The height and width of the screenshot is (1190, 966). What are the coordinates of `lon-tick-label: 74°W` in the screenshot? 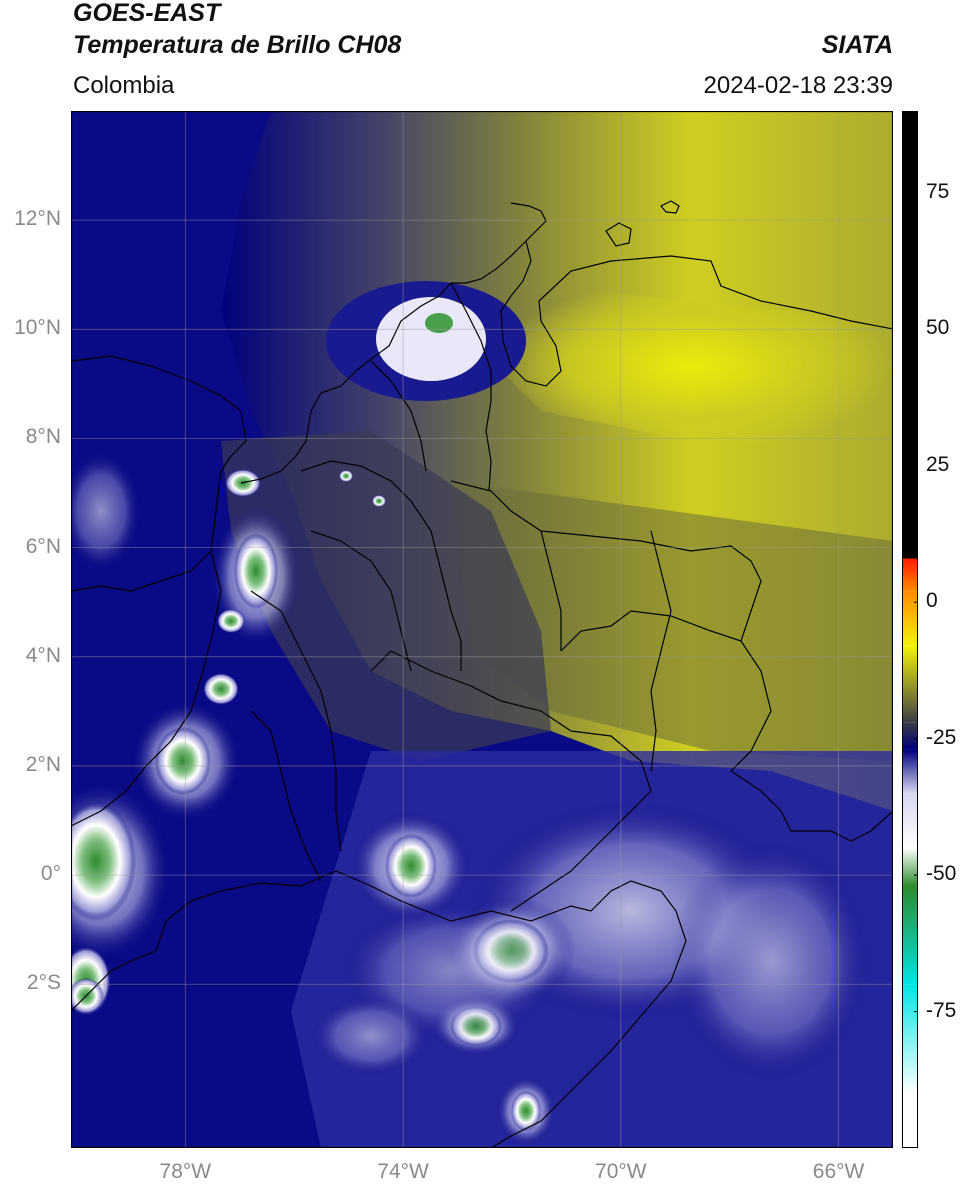 It's located at (403, 1171).